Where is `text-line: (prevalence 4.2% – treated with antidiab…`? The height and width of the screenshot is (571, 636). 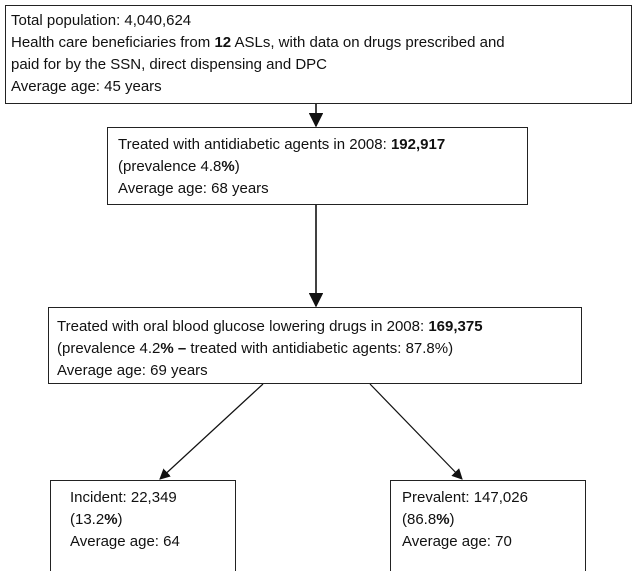
text-line: (prevalence 4.2% – treated with antidiab… is located at coordinates (317, 349).